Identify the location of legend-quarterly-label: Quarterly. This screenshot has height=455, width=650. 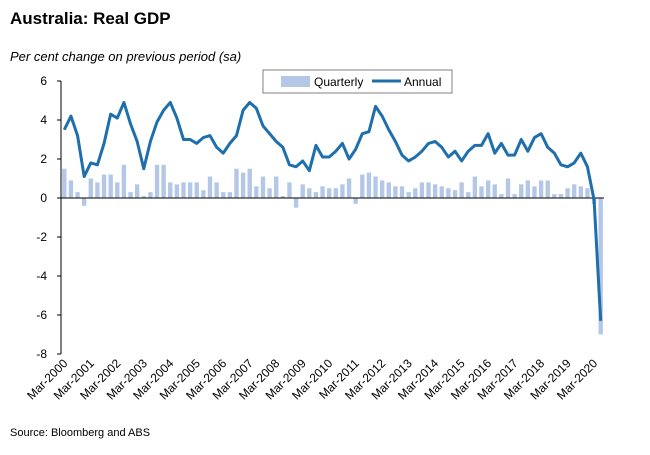
(338, 82).